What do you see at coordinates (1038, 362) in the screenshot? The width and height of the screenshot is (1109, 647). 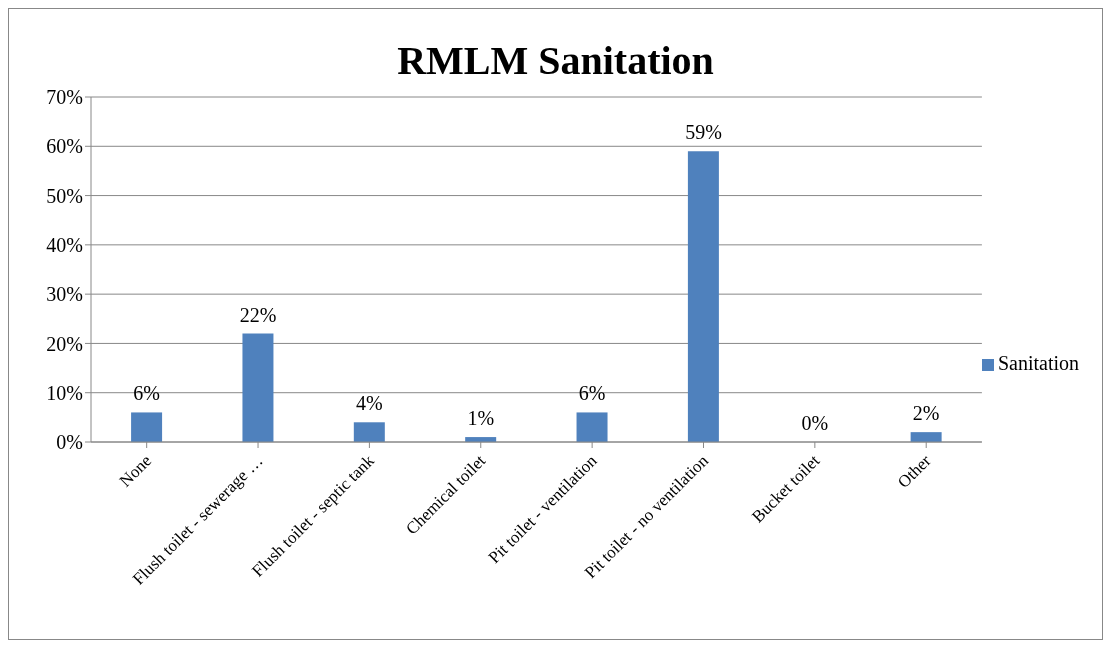 I see `legend-label: Sanitation` at bounding box center [1038, 362].